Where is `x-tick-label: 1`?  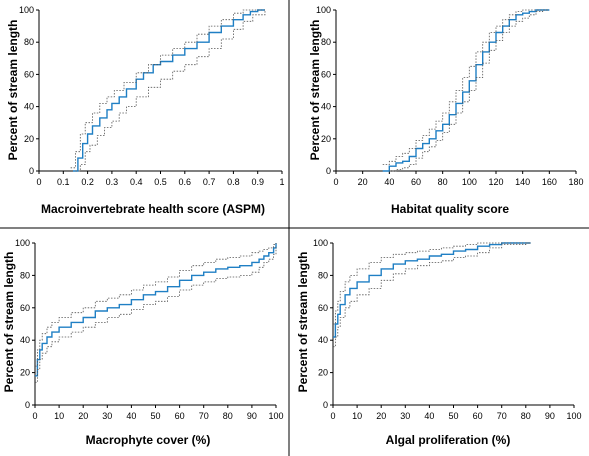
x-tick-label: 1 is located at coordinates (281, 182).